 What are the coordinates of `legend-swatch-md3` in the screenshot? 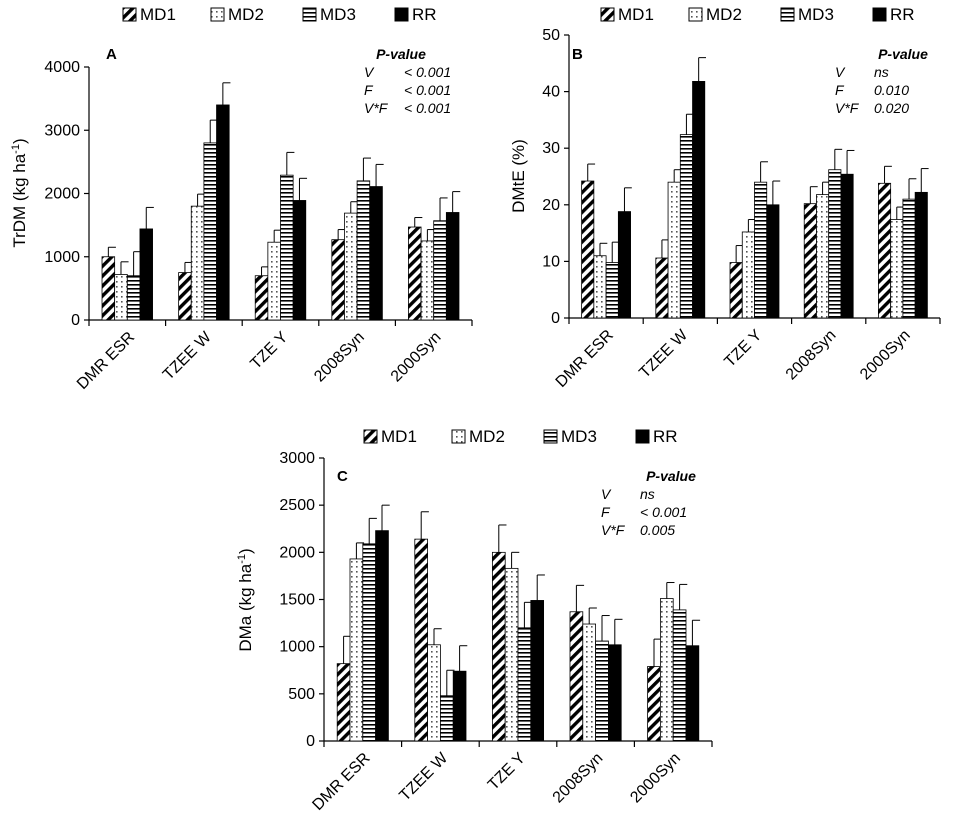 It's located at (550, 436).